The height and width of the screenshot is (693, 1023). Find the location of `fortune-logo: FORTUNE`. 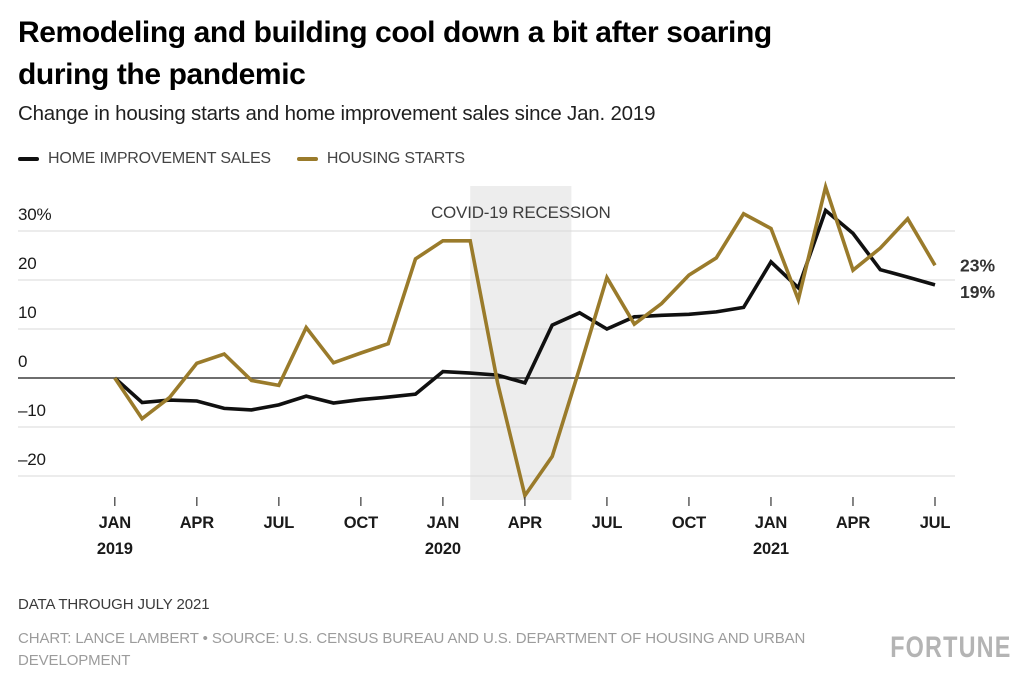

fortune-logo: FORTUNE is located at coordinates (950, 647).